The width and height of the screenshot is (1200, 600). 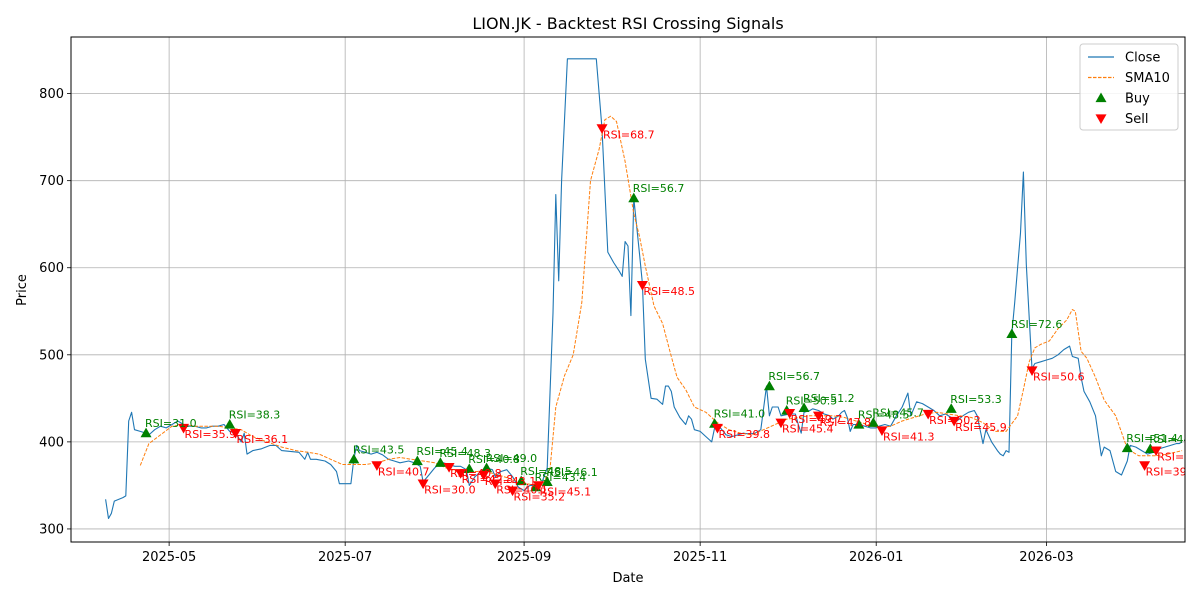 I want to click on sell-rsi-label: RSI=49.7, so click(x=817, y=419).